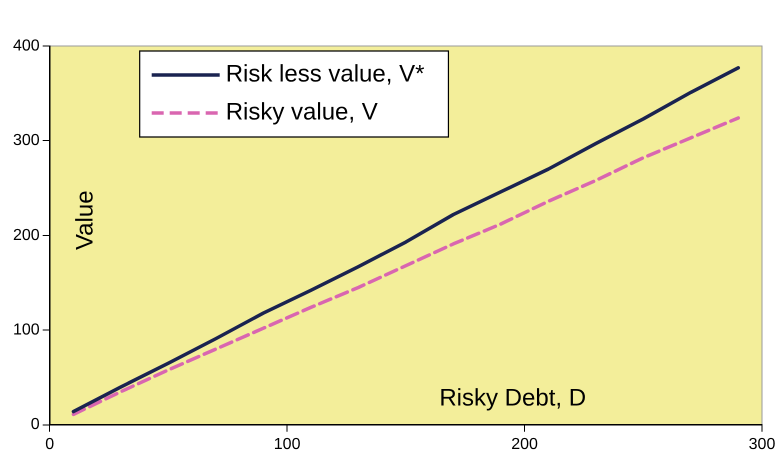  I want to click on y-tick-label: 200, so click(26, 235).